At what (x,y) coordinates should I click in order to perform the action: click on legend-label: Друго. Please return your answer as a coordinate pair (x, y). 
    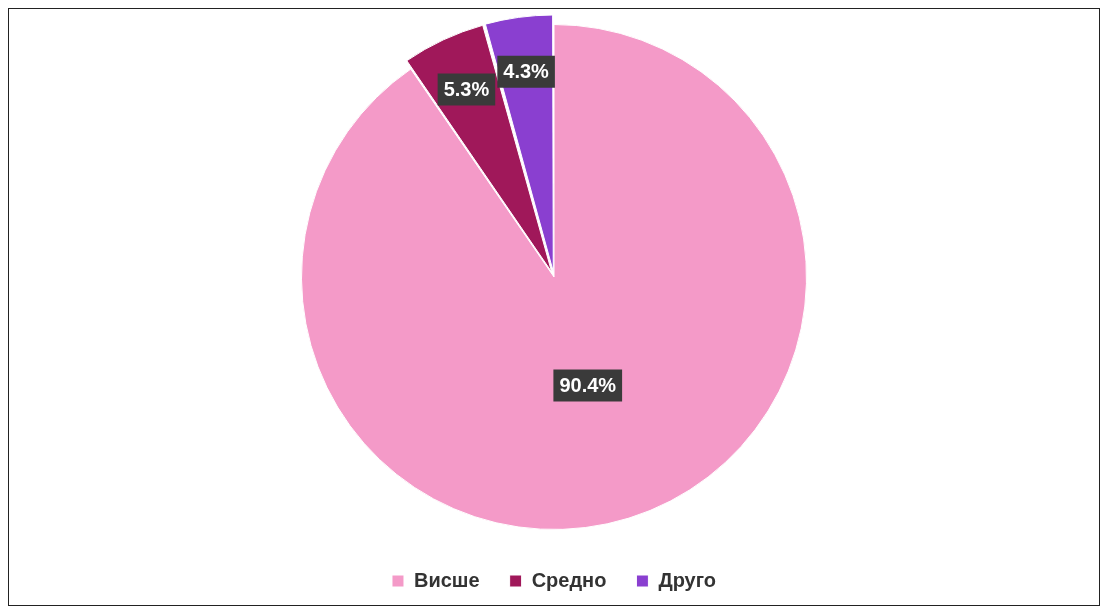
    Looking at the image, I should click on (687, 579).